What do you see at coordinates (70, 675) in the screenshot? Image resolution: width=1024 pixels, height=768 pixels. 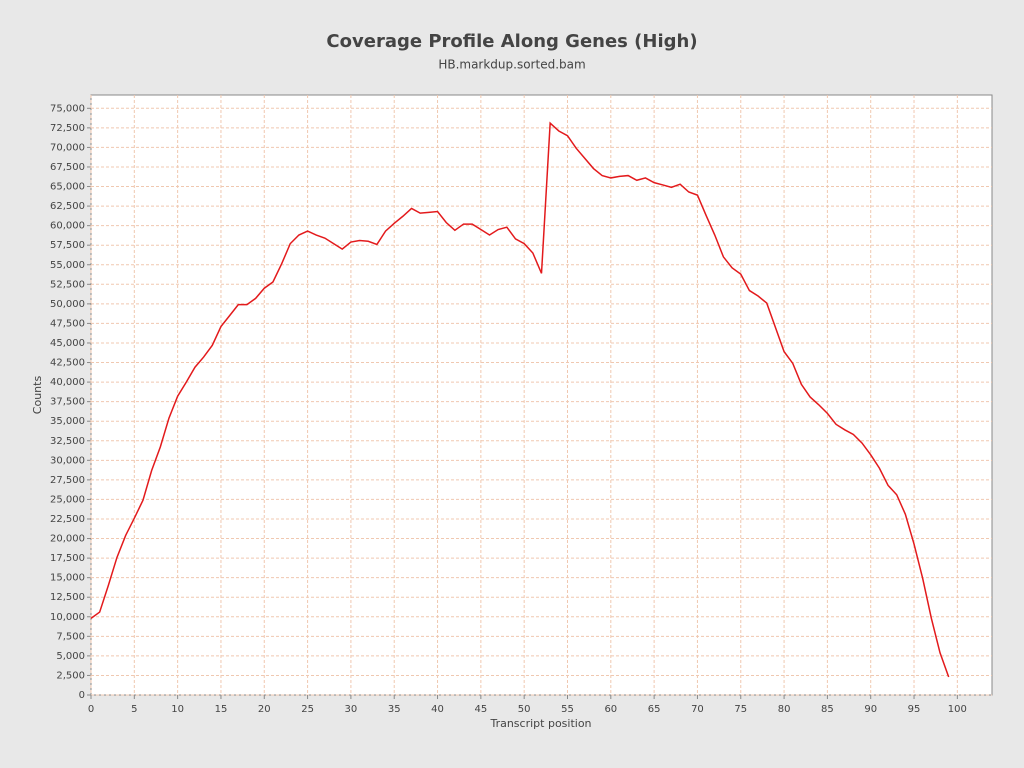 I see `y-tick-label: 2,500` at bounding box center [70, 675].